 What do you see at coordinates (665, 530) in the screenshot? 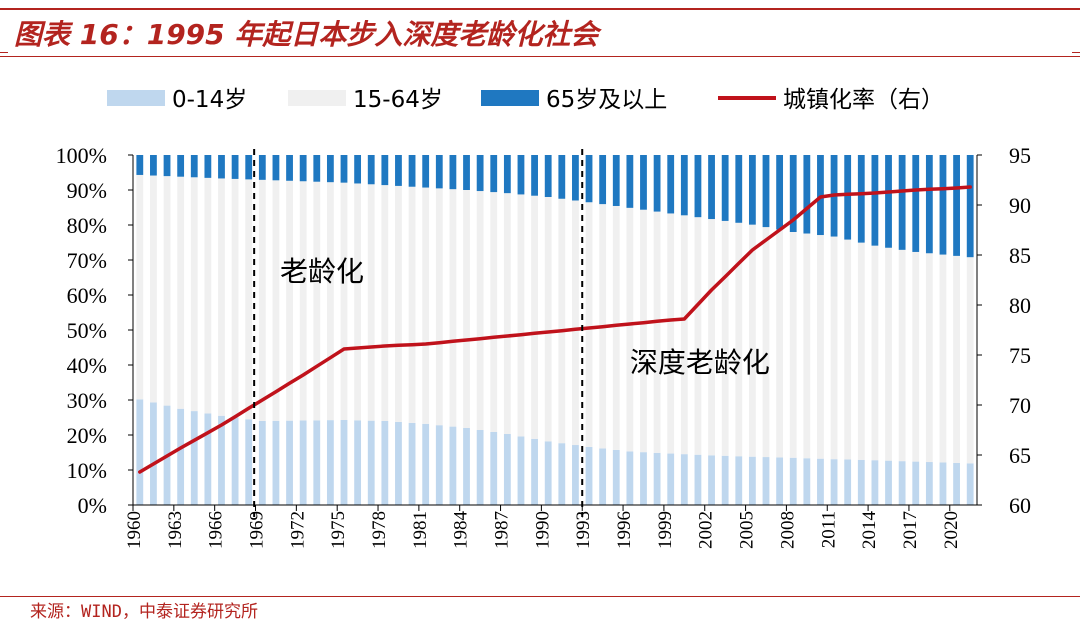
I see `x-tick-label: 1999` at bounding box center [665, 530].